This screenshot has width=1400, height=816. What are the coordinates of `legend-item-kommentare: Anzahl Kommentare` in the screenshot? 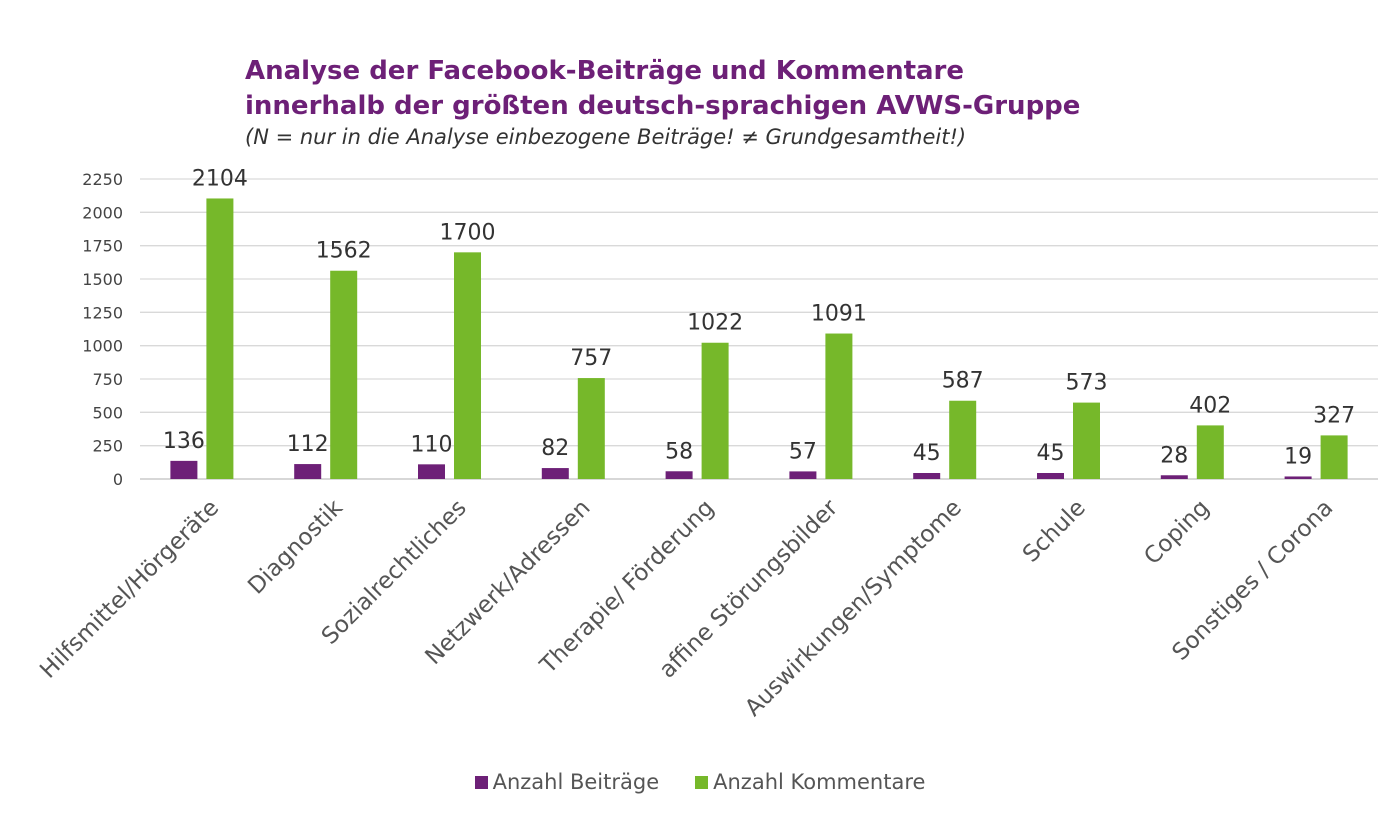 It's located at (810, 782).